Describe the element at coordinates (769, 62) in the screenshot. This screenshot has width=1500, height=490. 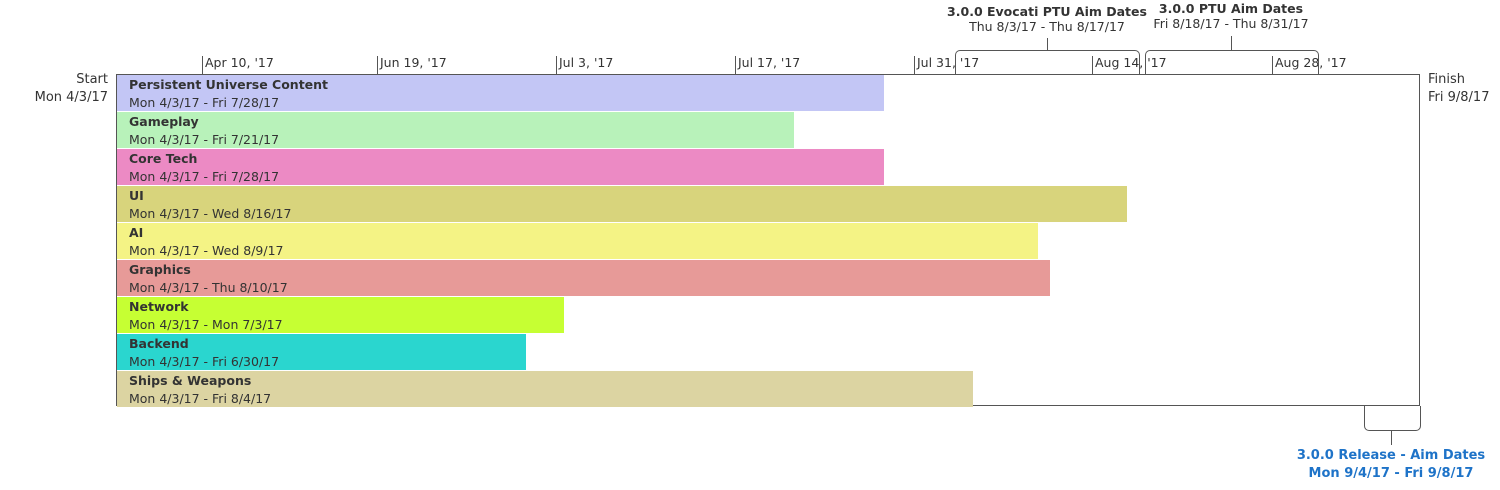
I see `tick-label: Jul 17, '17` at that location.